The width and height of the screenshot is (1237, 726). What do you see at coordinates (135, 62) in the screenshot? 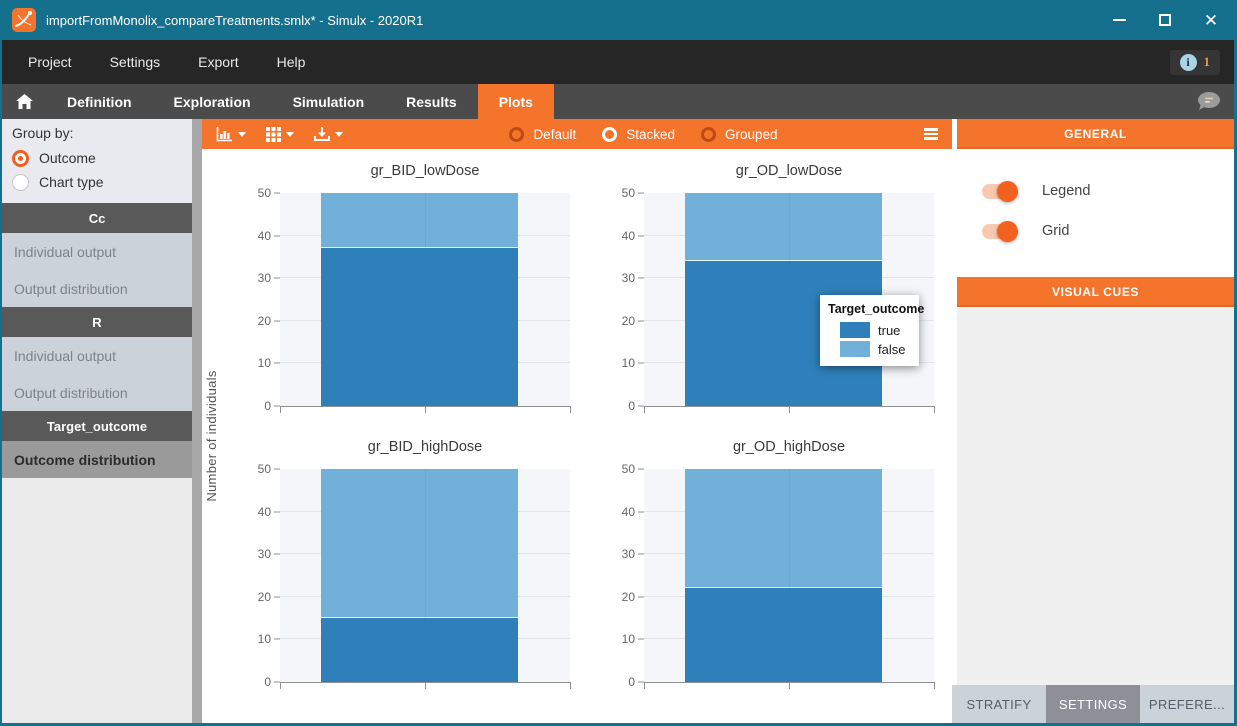
I see `menu-settings: Settings` at bounding box center [135, 62].